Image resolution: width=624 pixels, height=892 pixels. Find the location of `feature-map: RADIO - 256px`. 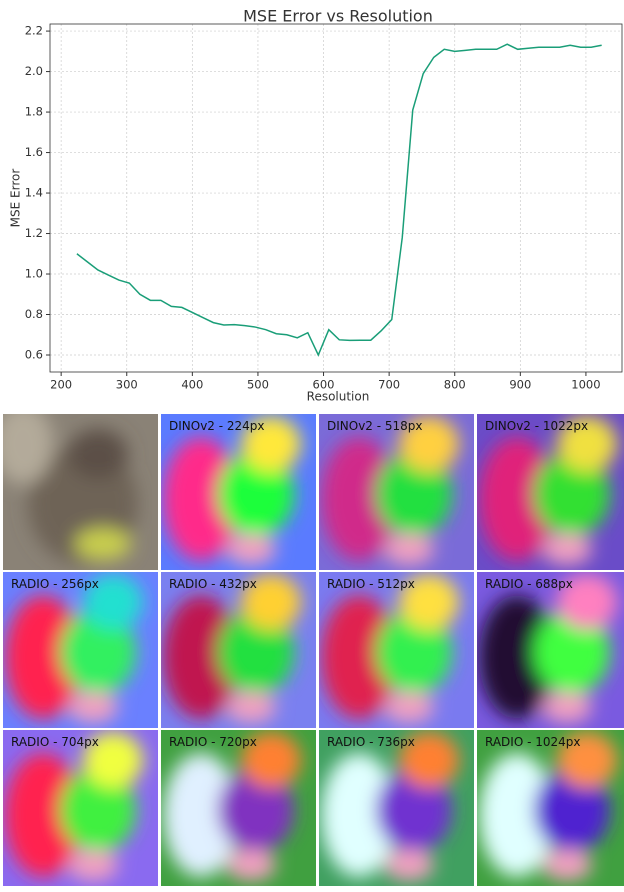

feature-map: RADIO - 256px is located at coordinates (80, 650).